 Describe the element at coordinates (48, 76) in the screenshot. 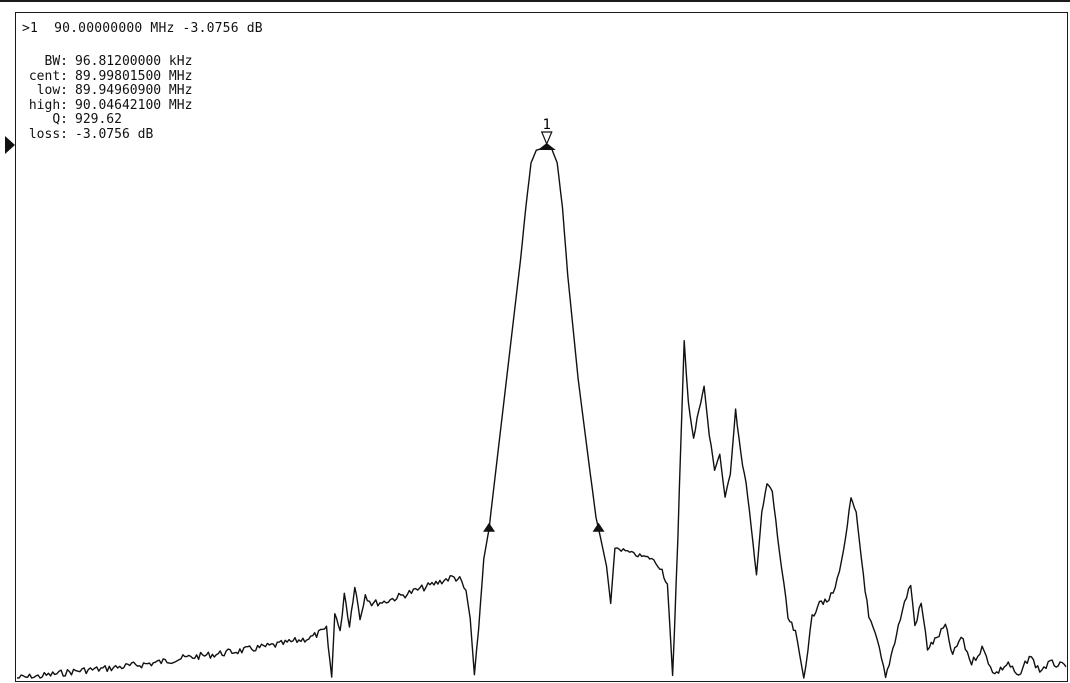

I see `stat-label: cent:` at that location.